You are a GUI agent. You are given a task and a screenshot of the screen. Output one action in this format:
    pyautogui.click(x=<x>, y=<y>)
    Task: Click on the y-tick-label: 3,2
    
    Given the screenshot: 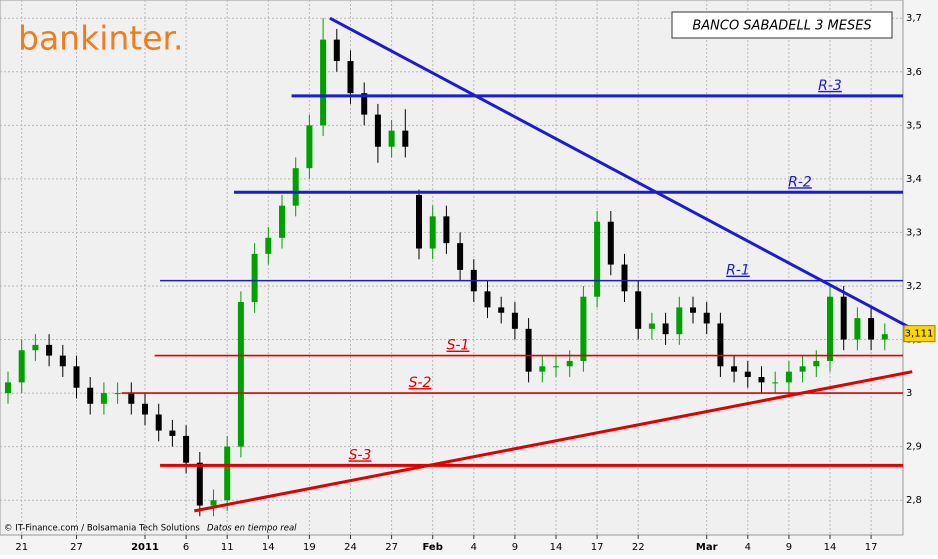 What is the action you would take?
    pyautogui.click(x=914, y=286)
    